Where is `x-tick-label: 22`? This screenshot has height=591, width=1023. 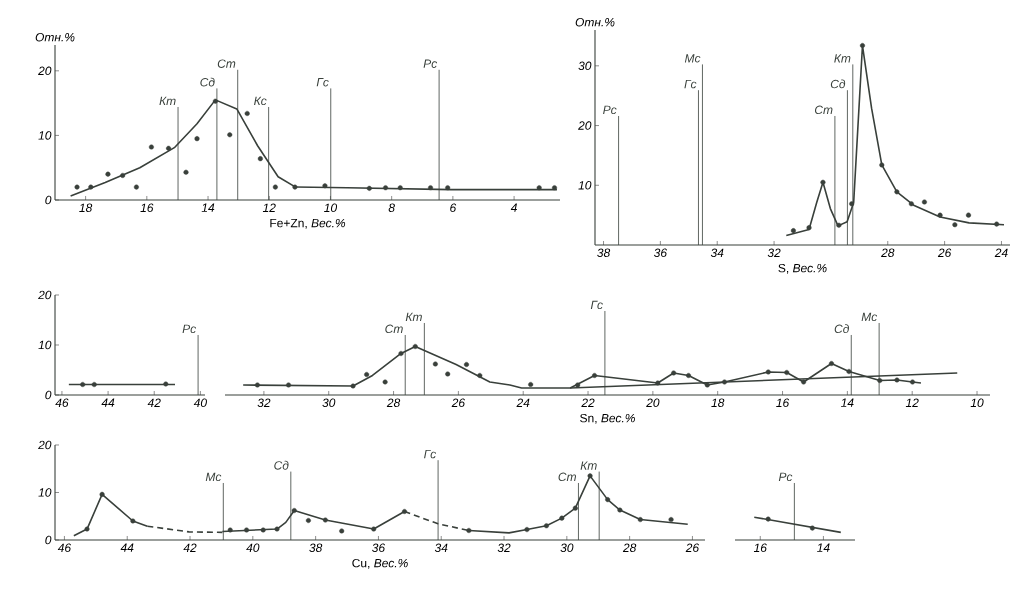 x-tick-label: 22 is located at coordinates (588, 402).